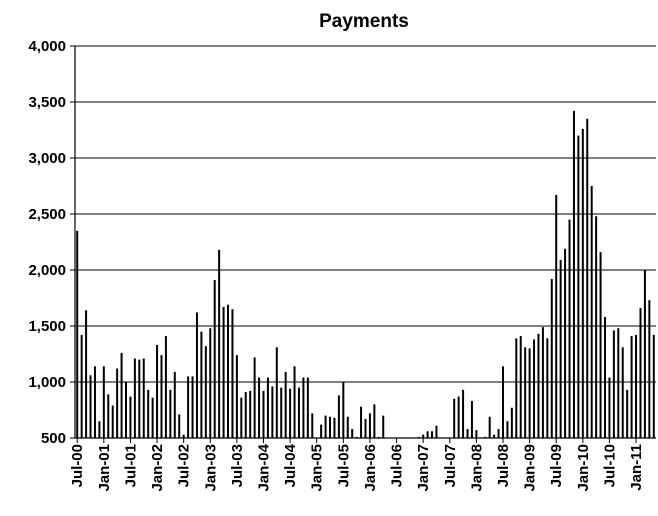 Image resolution: width=658 pixels, height=516 pixels. What do you see at coordinates (210, 468) in the screenshot?
I see `x-tick-label: Jan-03` at bounding box center [210, 468].